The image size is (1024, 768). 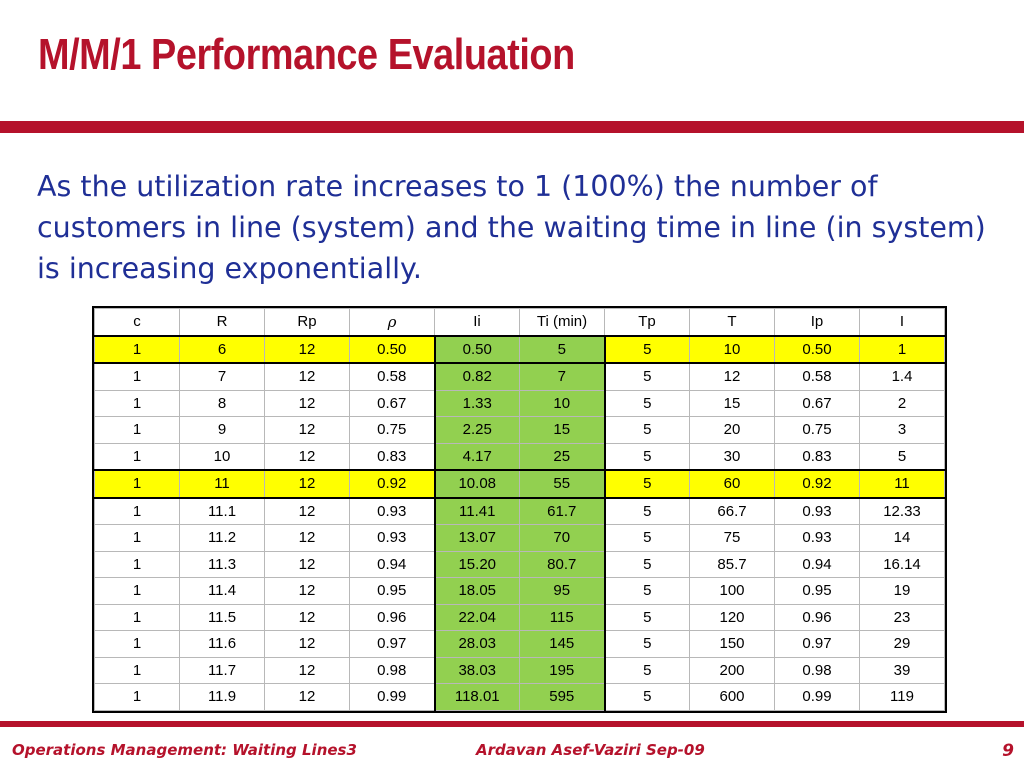 What do you see at coordinates (732, 456) in the screenshot?
I see `table-cell: 30` at bounding box center [732, 456].